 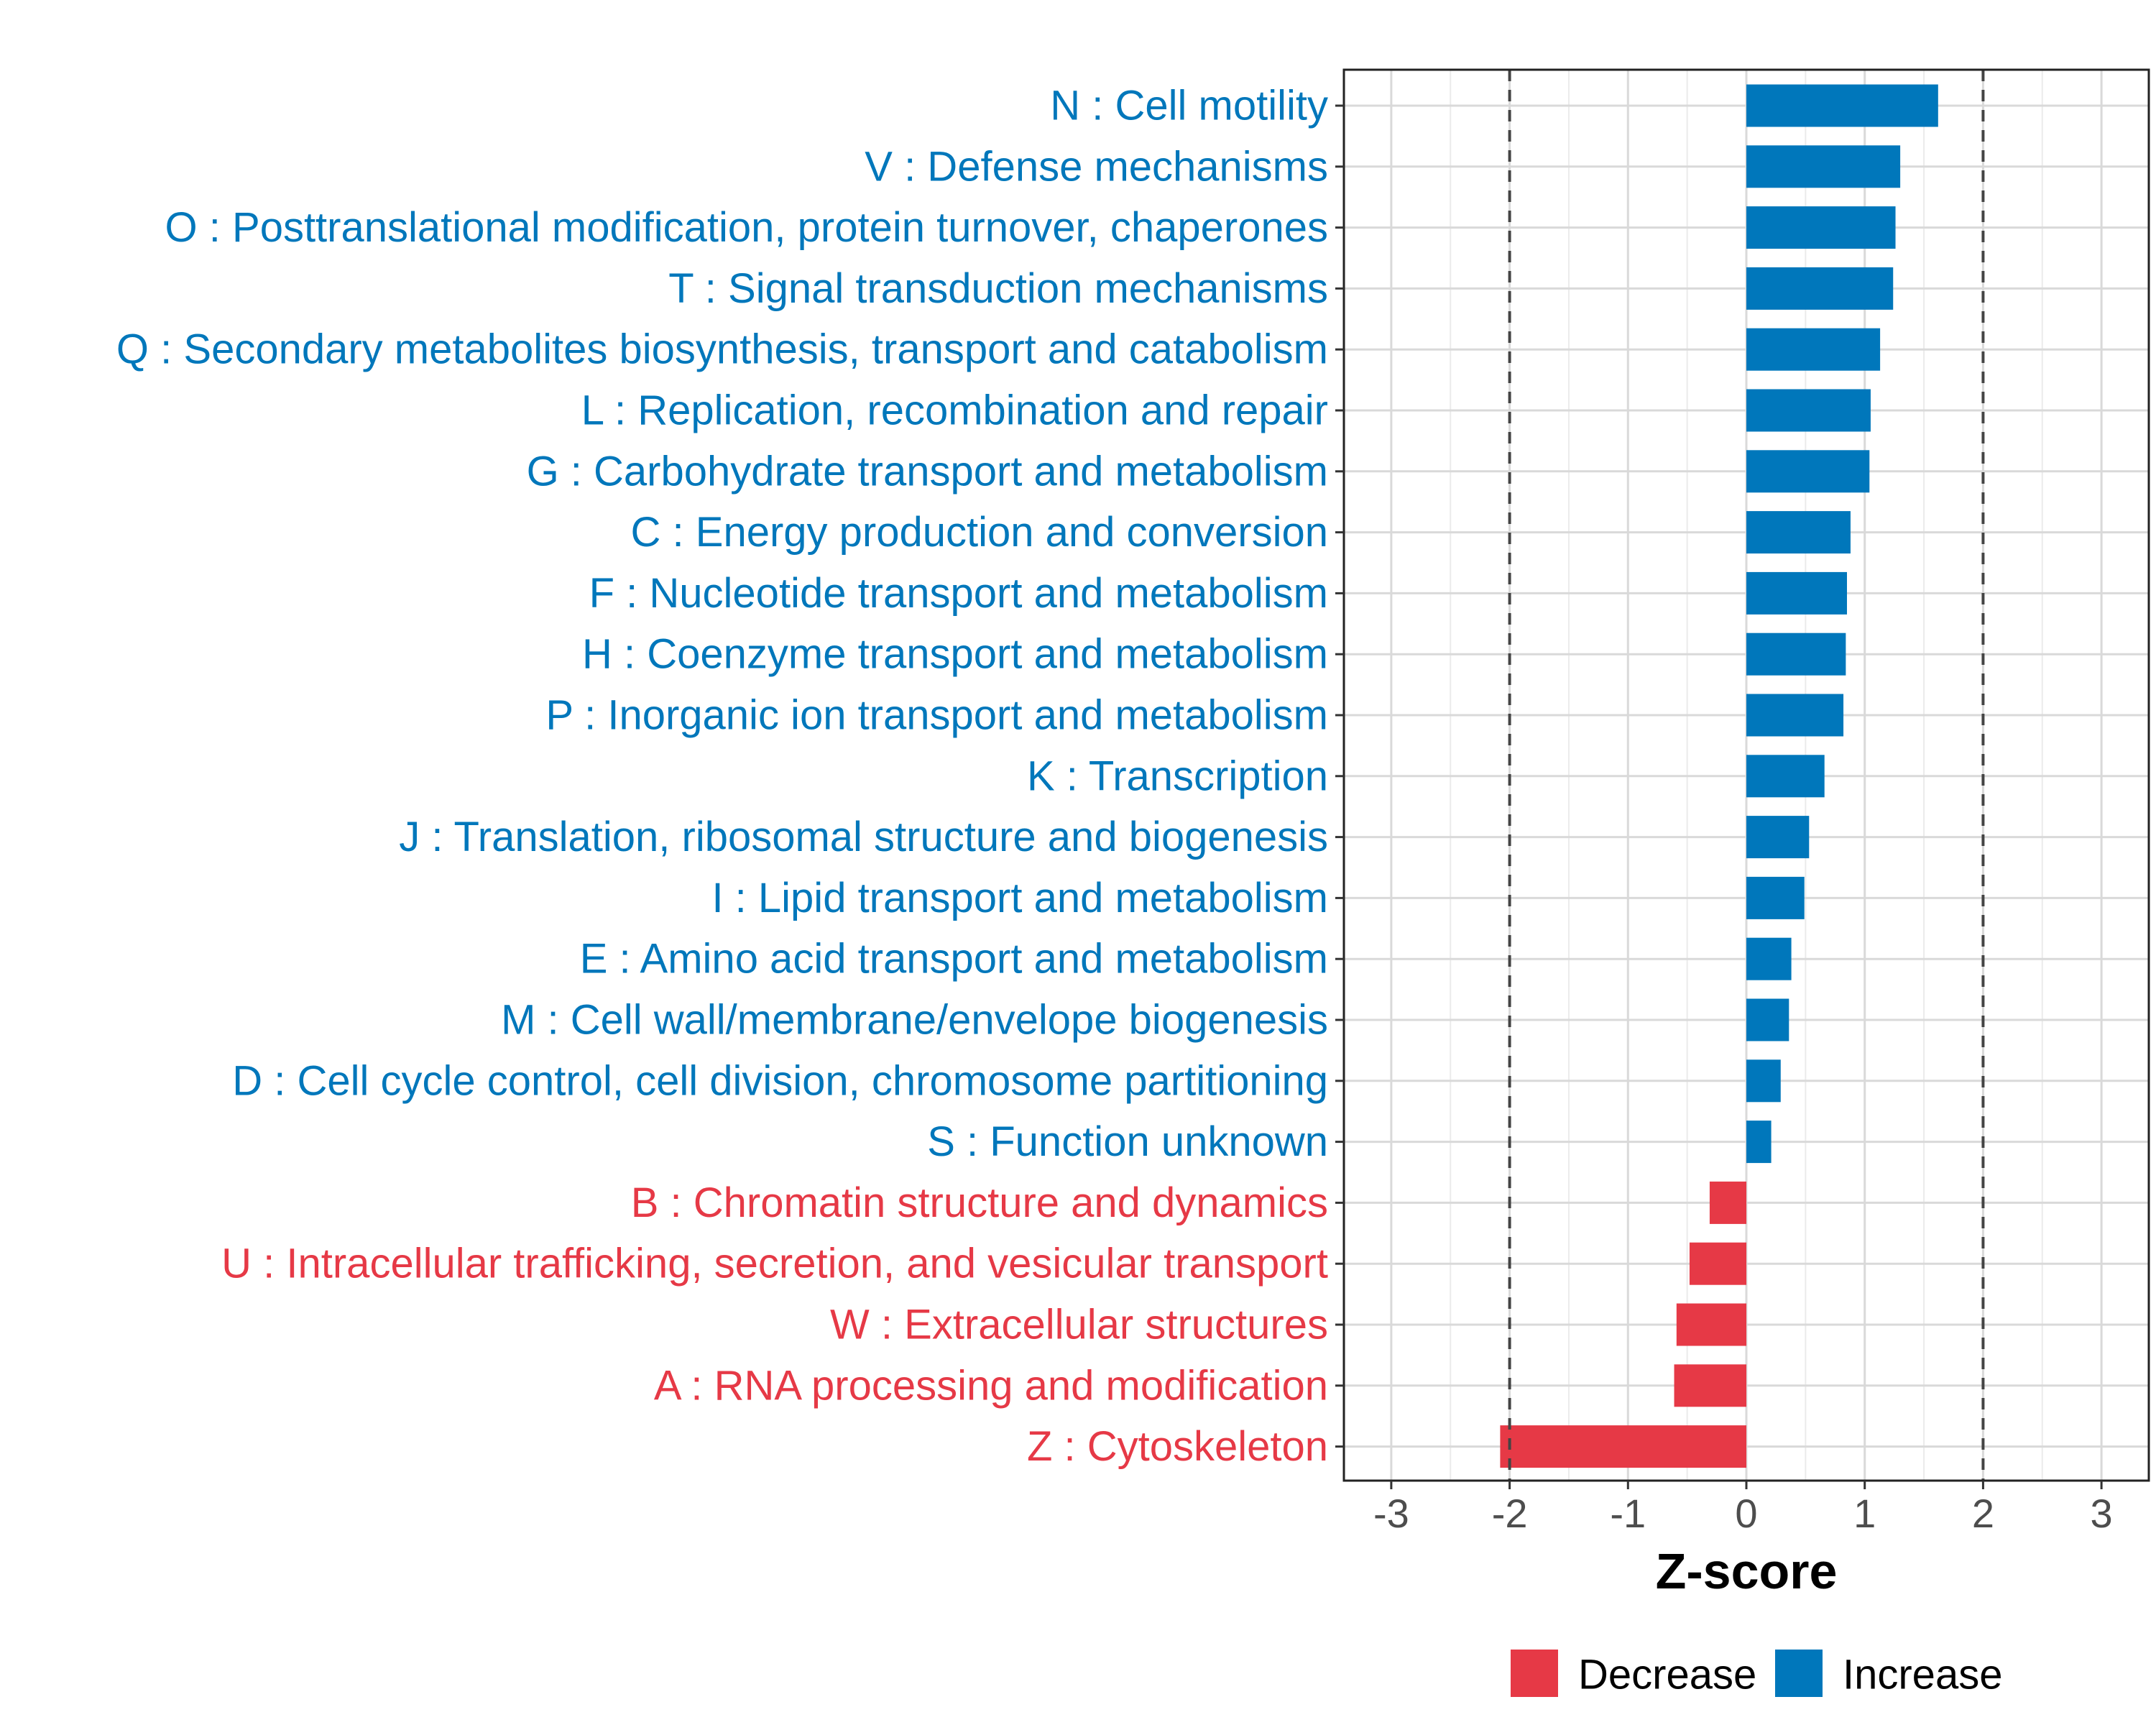 What do you see at coordinates (1096, 166) in the screenshot?
I see `category-label: V : Defense mechanisms` at bounding box center [1096, 166].